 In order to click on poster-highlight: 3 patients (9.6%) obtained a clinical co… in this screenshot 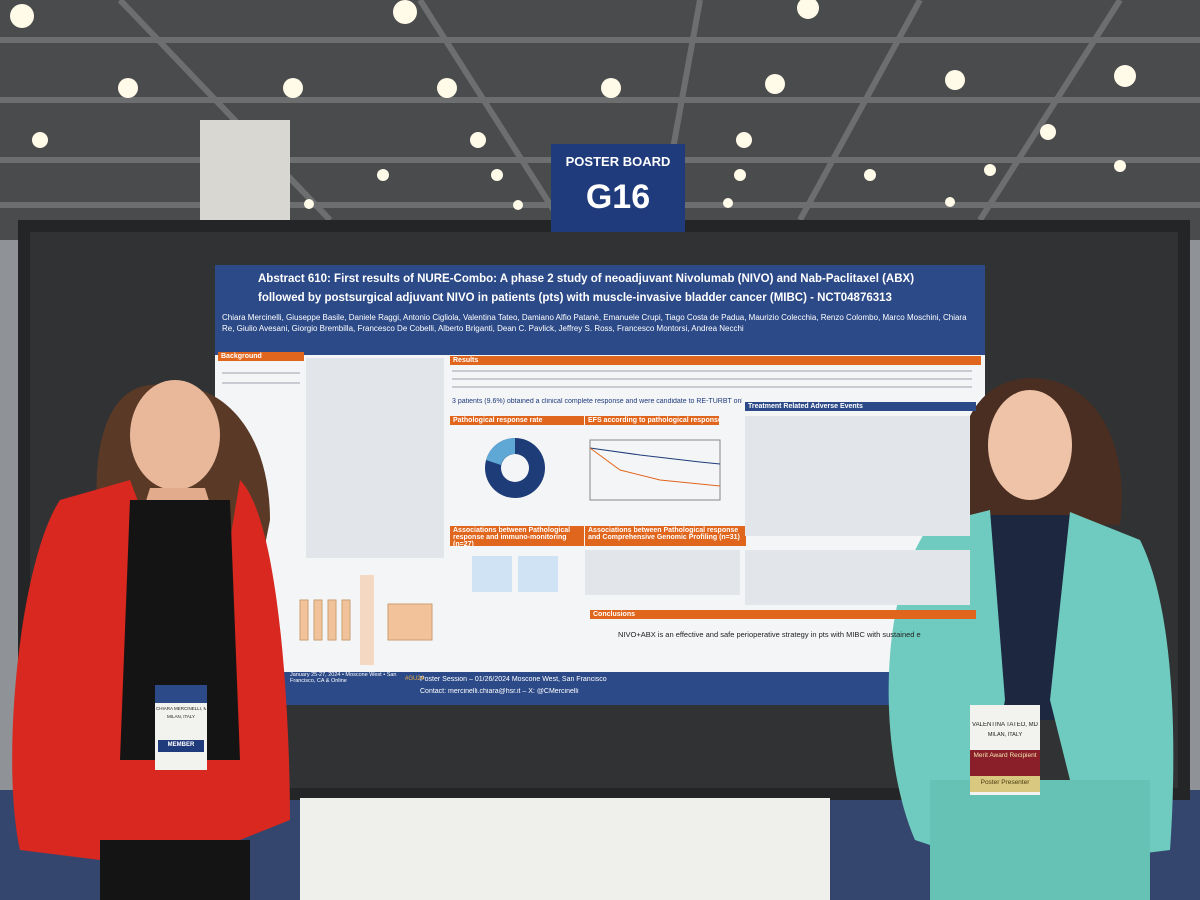, I will do `click(597, 401)`.